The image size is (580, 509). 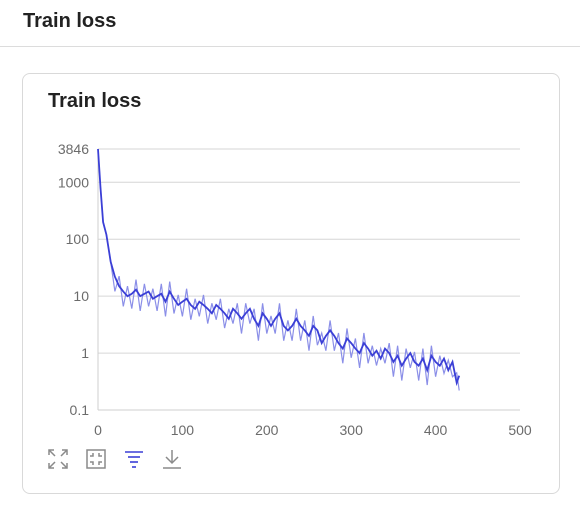 What do you see at coordinates (85, 353) in the screenshot?
I see `y-tick-label: 1` at bounding box center [85, 353].